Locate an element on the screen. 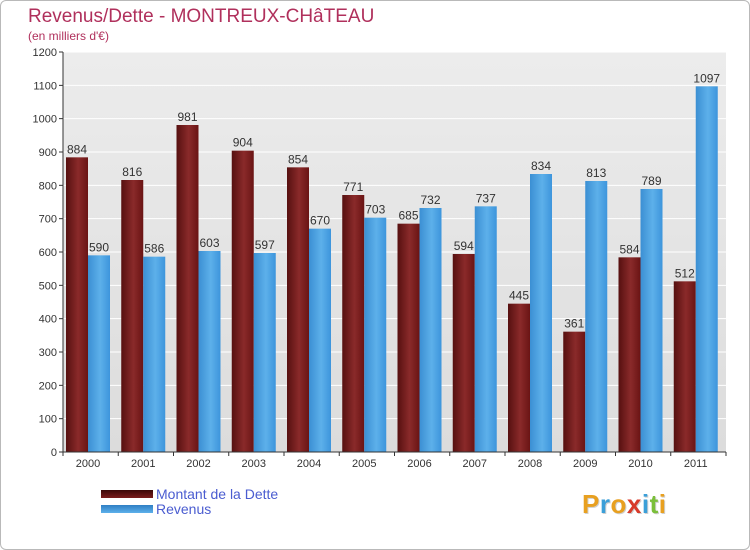 The height and width of the screenshot is (550, 750). data-label-revenus: 732 is located at coordinates (430, 200).